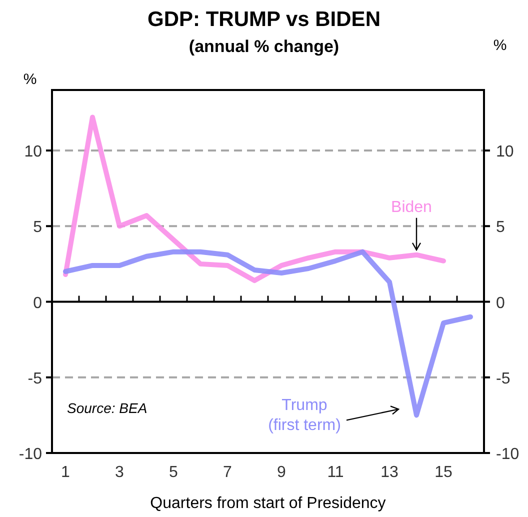 The image size is (528, 517). What do you see at coordinates (503, 379) in the screenshot?
I see `y2-tick-label: -5` at bounding box center [503, 379].